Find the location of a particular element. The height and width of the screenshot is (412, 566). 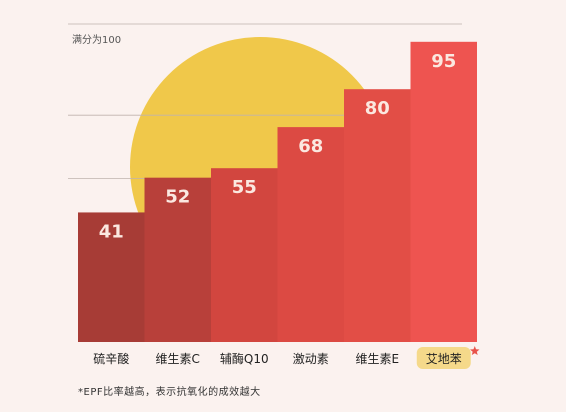

category-label: 维生素E is located at coordinates (377, 359).